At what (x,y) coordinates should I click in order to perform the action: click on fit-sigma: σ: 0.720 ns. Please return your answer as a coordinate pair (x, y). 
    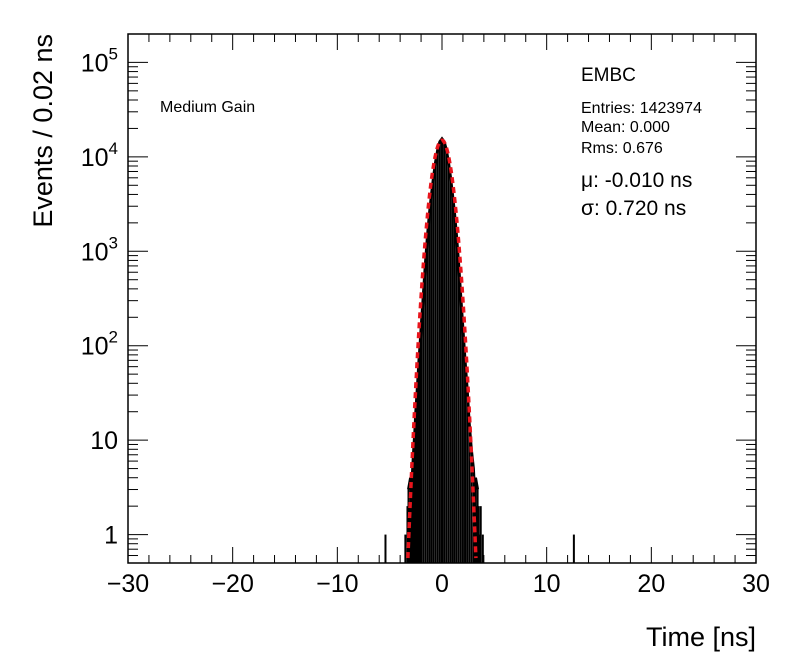
    Looking at the image, I should click on (633, 208).